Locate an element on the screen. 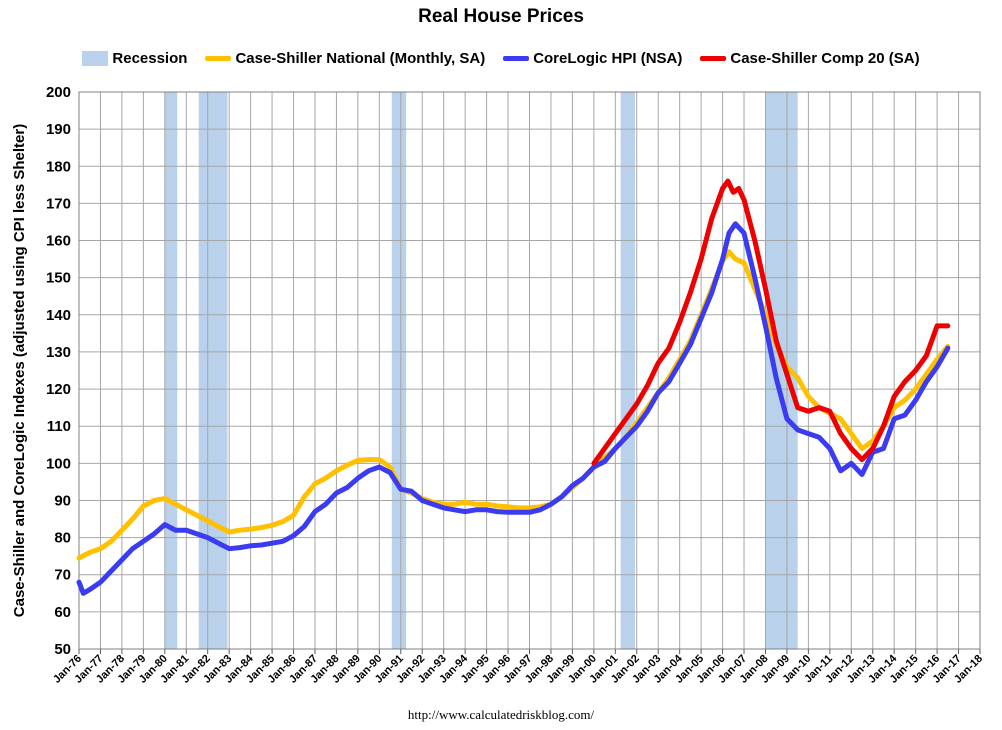 The height and width of the screenshot is (730, 1002). legend-label-case-shiller-comp20: Case-Shiller Comp 20 (SA) is located at coordinates (825, 58).